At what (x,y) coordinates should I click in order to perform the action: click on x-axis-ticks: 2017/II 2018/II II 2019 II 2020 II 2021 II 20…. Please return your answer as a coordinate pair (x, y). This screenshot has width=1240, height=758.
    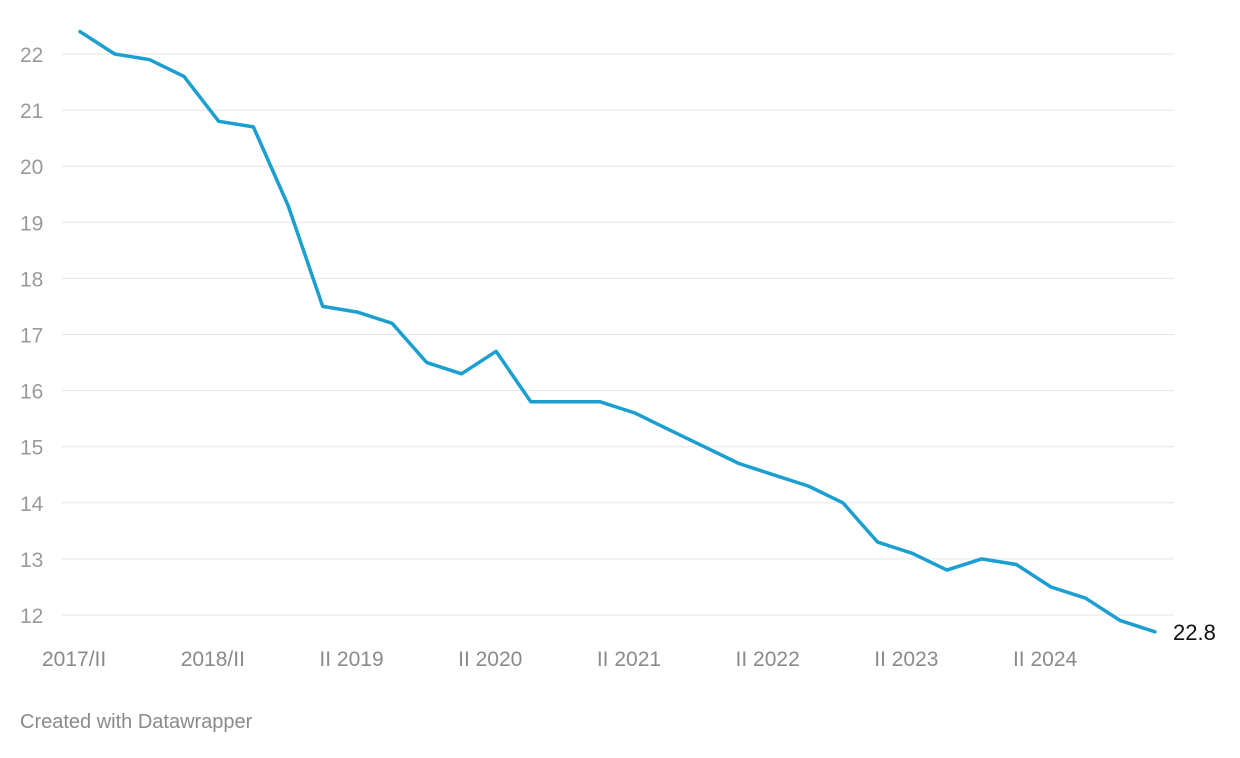
    Looking at the image, I should click on (560, 659).